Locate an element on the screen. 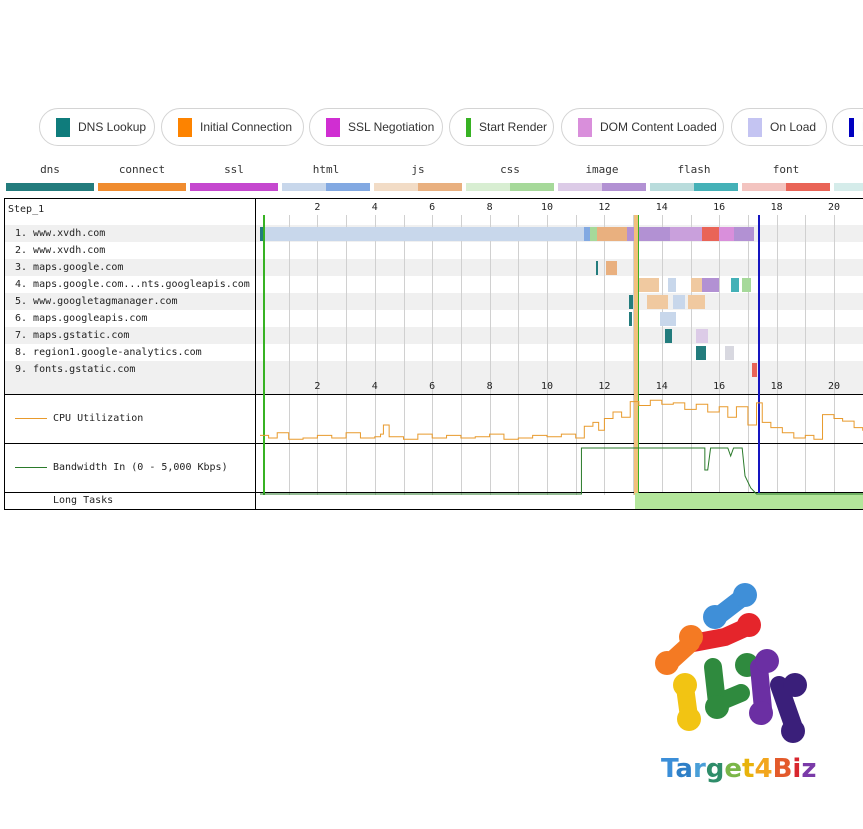 This screenshot has width=863, height=829. request-type-ssl: ssl is located at coordinates (234, 178).